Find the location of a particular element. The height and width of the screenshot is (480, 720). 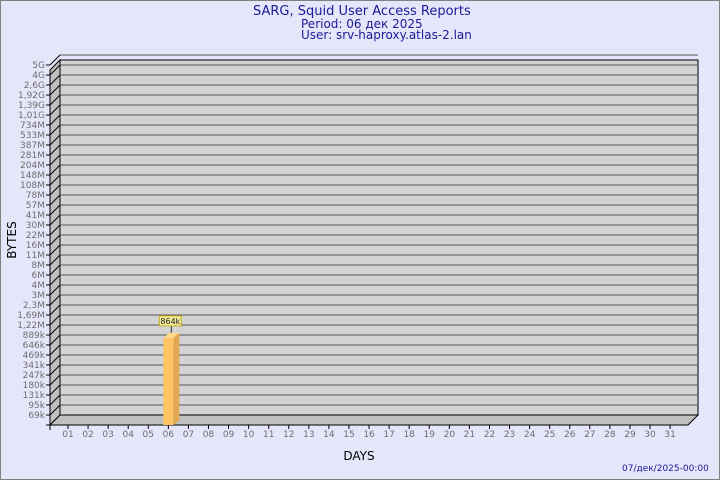

y-tick-label: 41M is located at coordinates (35, 216).